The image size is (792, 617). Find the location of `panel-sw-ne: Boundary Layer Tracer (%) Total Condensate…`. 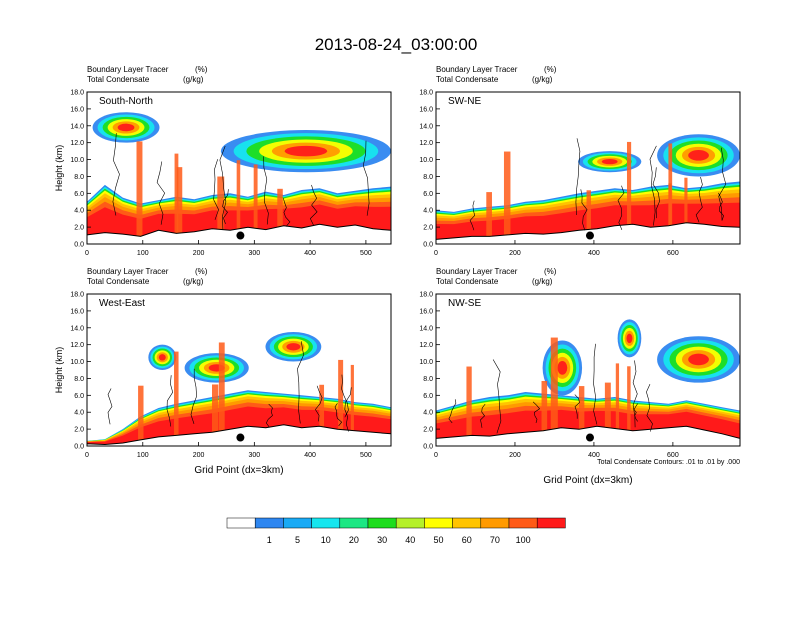

panel-sw-ne: Boundary Layer Tracer (%) Total Condensate… is located at coordinates (580, 161).